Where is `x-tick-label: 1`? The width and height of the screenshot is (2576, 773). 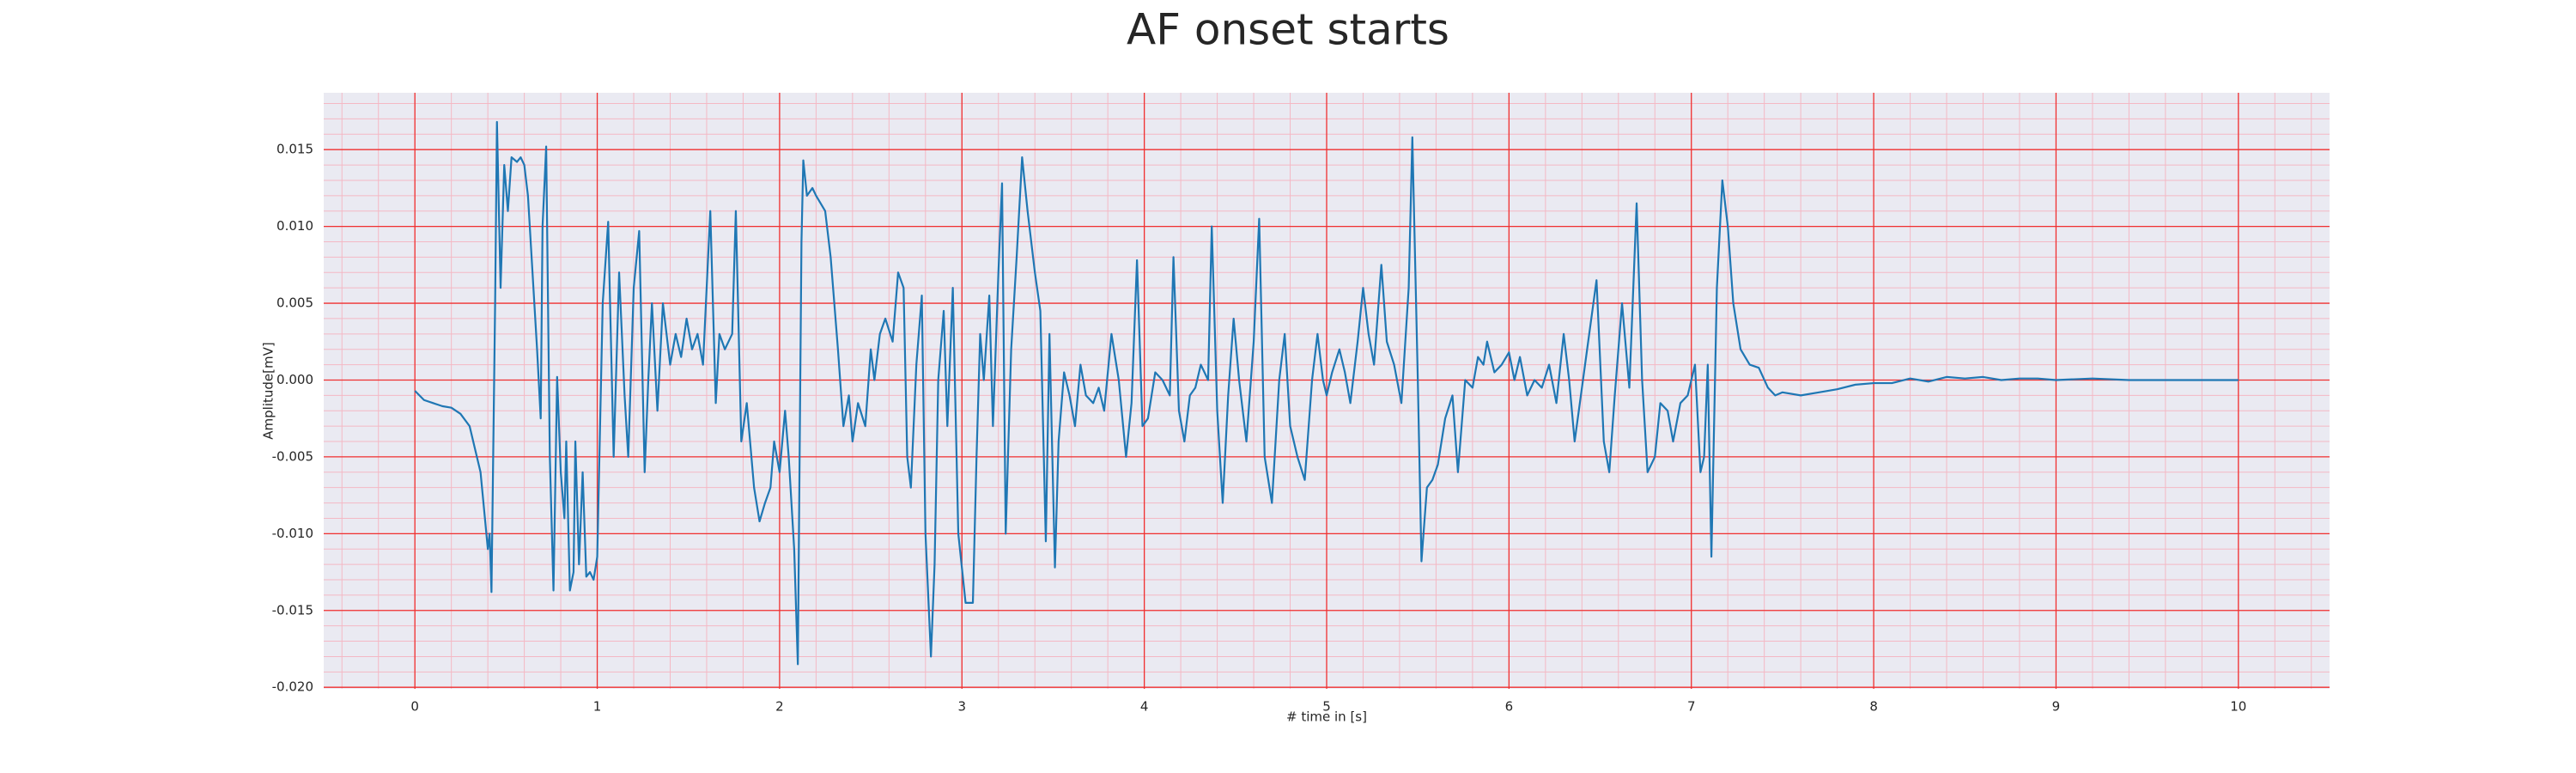
x-tick-label: 1 is located at coordinates (597, 707).